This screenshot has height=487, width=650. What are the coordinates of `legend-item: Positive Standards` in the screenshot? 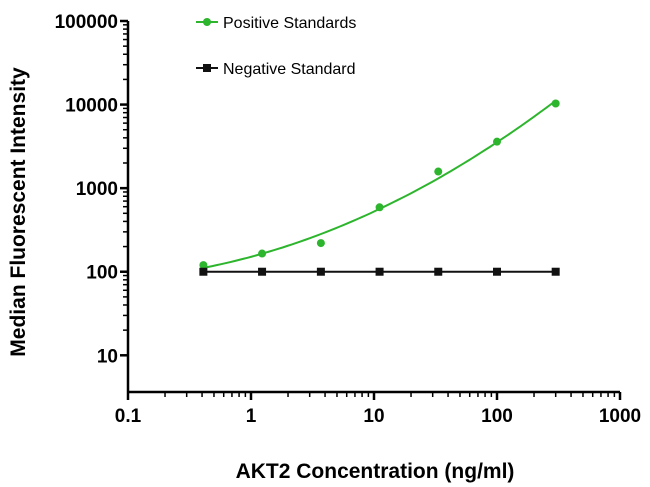 It's located at (276, 23).